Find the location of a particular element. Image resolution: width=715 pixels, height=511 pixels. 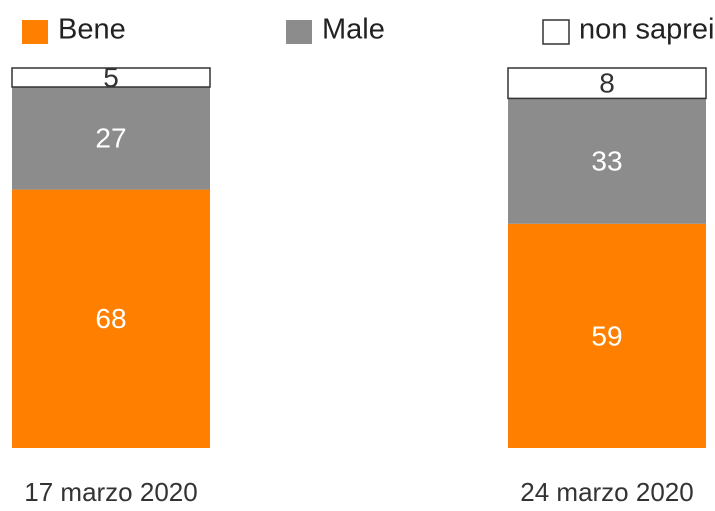

legend-label: Bene is located at coordinates (92, 30).